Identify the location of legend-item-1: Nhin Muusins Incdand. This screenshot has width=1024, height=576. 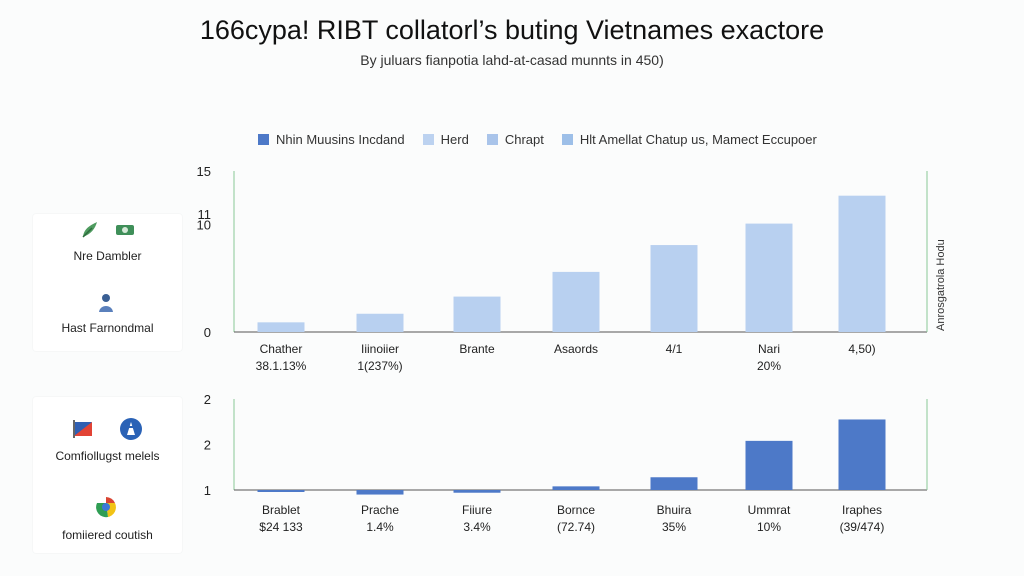
(331, 139).